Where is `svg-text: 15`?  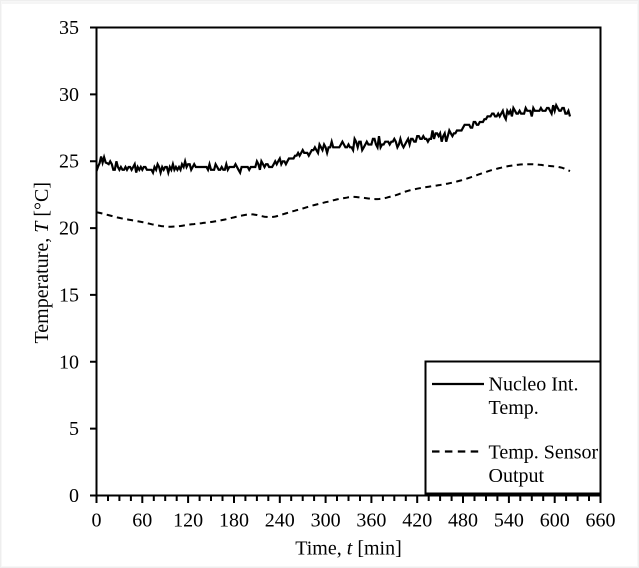
svg-text: 15 is located at coordinates (69, 295).